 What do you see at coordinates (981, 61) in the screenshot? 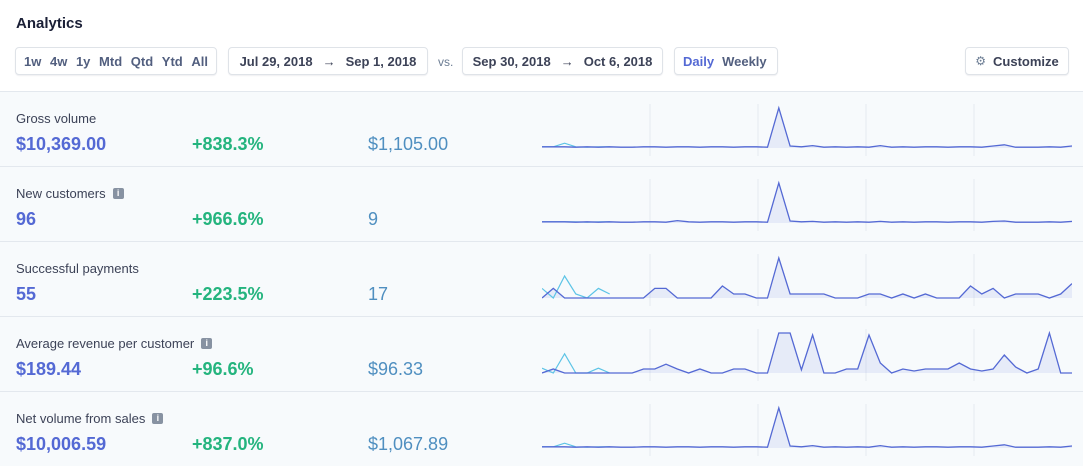
I see `gear-icon: ⚙` at bounding box center [981, 61].